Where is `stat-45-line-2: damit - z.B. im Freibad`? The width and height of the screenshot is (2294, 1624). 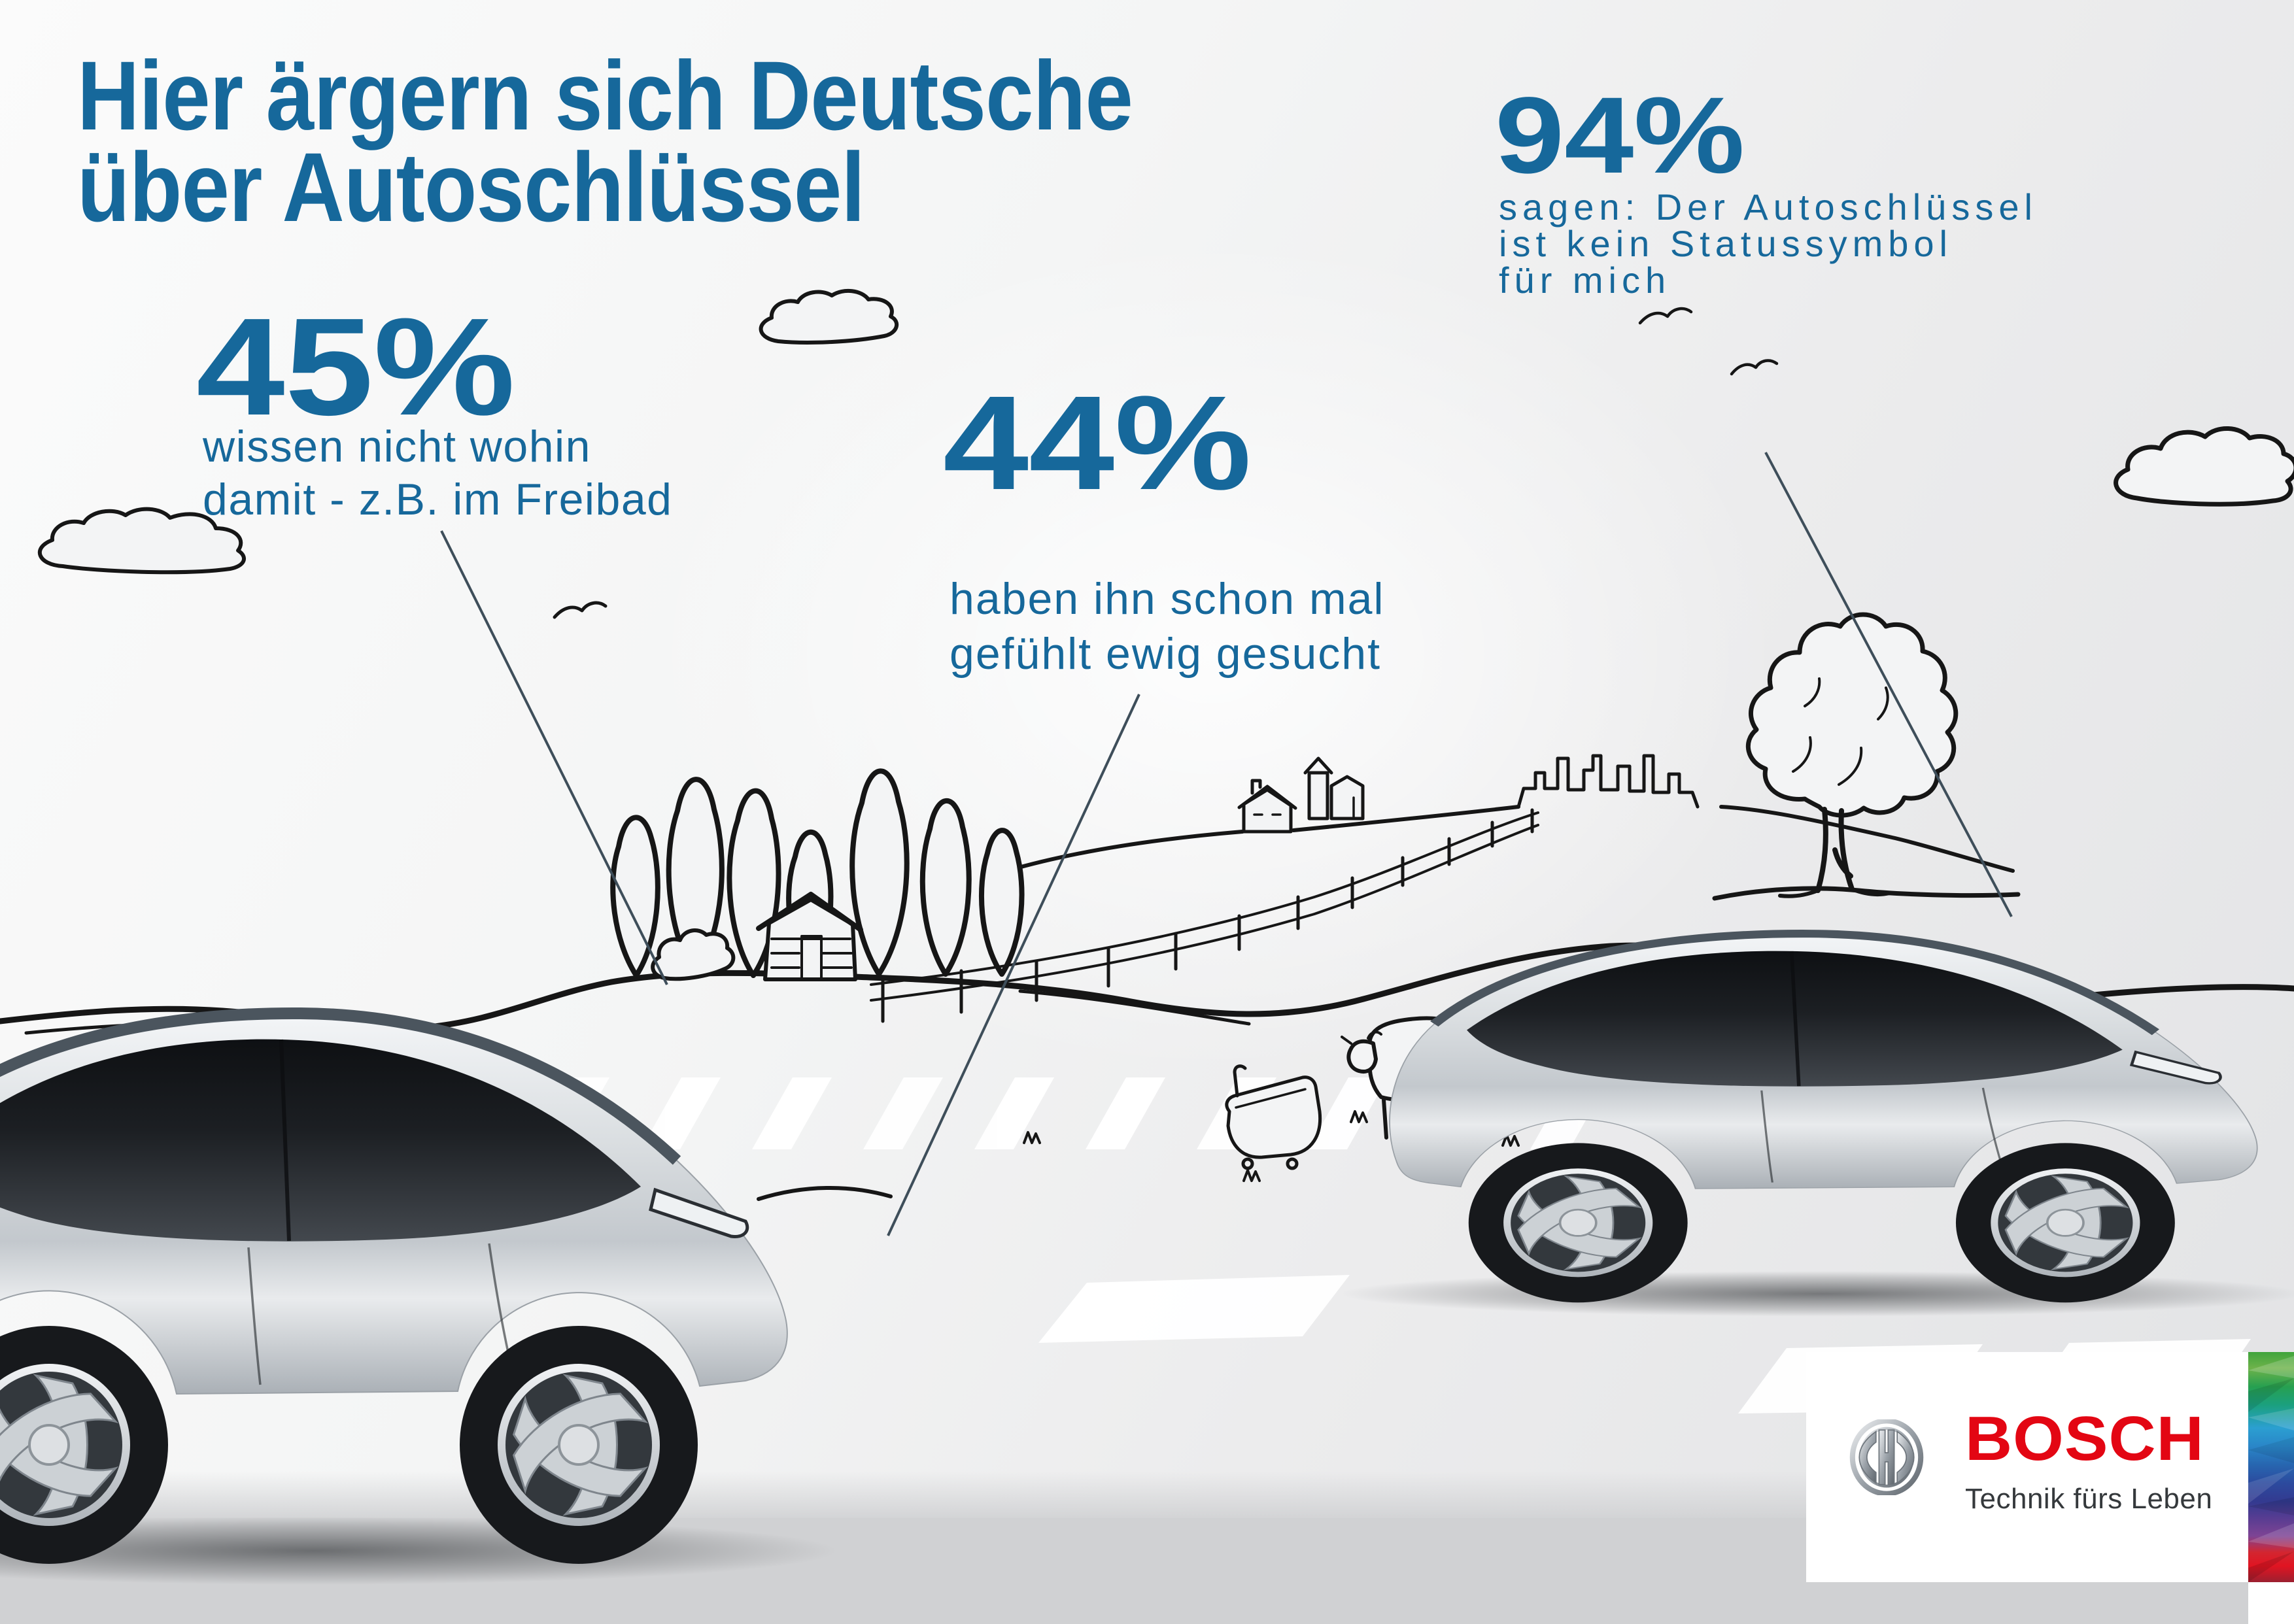 stat-45-line-2: damit - z.B. im Freibad is located at coordinates (438, 499).